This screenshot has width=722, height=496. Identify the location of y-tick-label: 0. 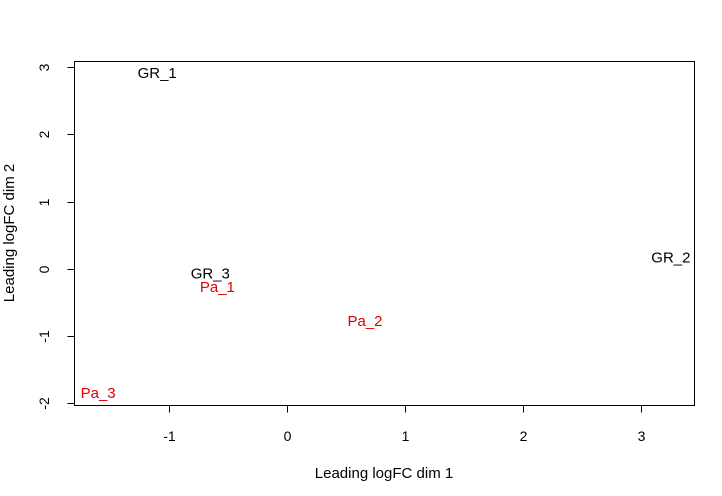
(44, 269).